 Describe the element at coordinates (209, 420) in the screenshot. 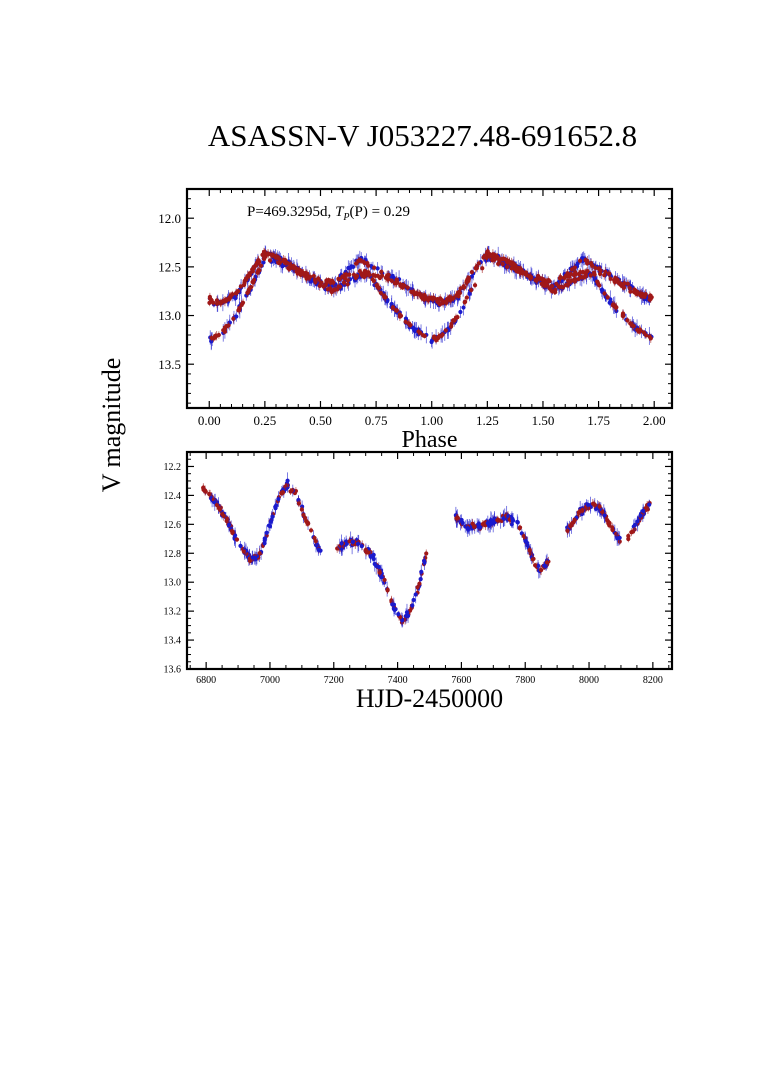

I see `x-tick-label: 0.00` at that location.